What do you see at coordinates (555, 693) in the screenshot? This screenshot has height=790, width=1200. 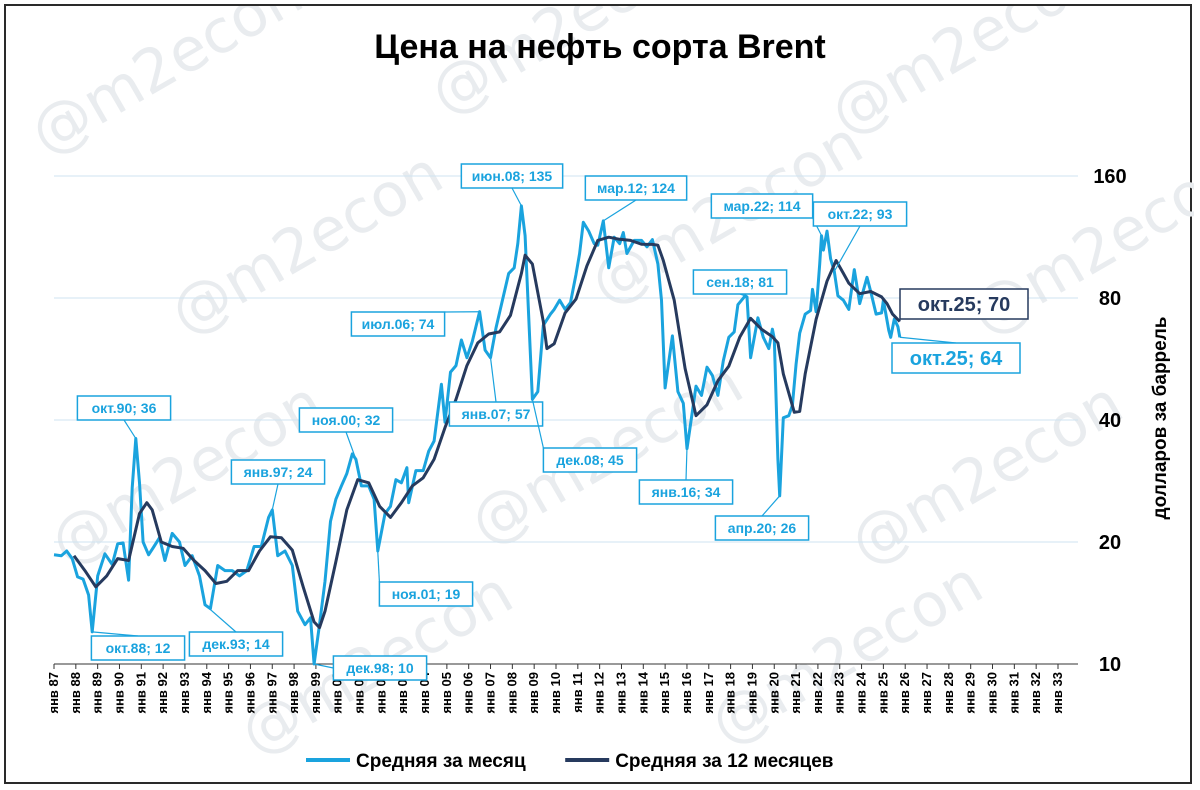 I see `x-tick-label: янв 10` at bounding box center [555, 693].